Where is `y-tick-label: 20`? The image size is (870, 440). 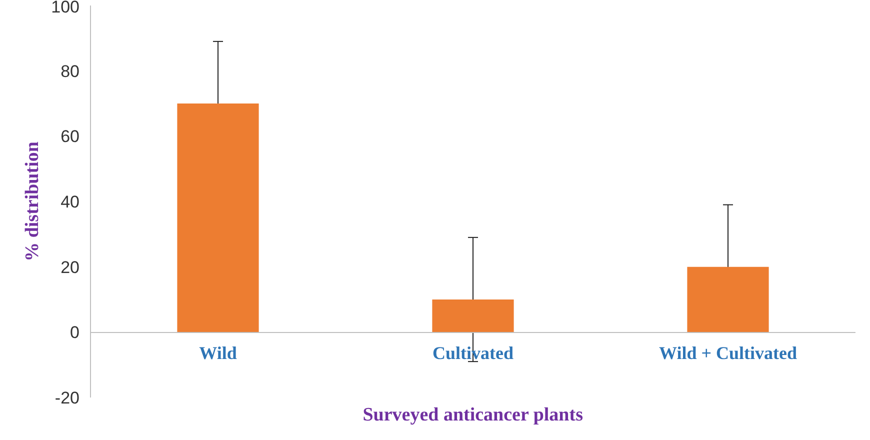
y-tick-label: 20 is located at coordinates (70, 267).